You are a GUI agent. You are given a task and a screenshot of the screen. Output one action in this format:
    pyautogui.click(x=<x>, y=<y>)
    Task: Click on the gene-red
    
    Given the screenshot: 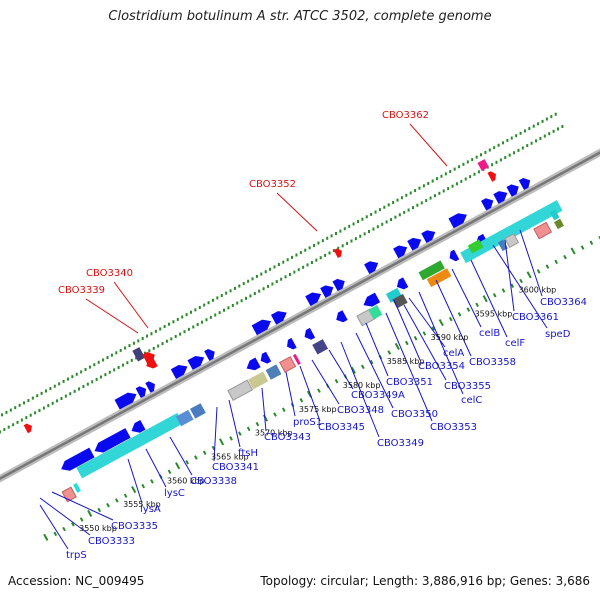 What is the action you would take?
    pyautogui.click(x=152, y=362)
    